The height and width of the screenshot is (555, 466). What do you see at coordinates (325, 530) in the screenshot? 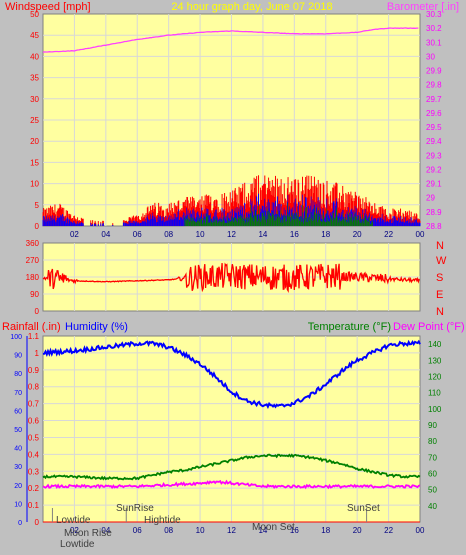
I see `humidity-x-tick-label: 18` at bounding box center [325, 530].